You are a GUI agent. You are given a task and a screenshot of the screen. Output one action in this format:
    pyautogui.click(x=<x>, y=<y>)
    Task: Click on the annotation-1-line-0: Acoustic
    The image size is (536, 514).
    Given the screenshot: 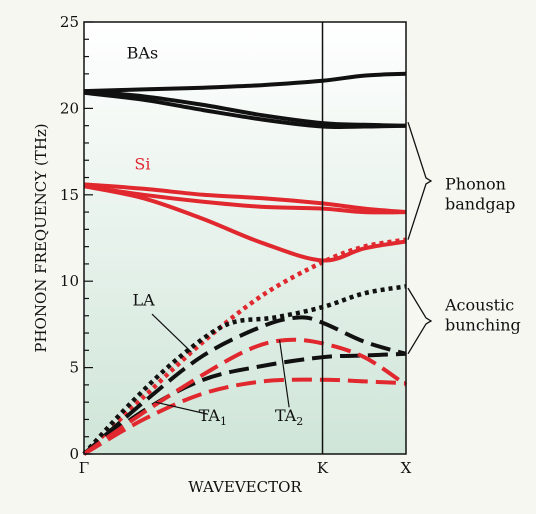 What is the action you would take?
    pyautogui.click(x=479, y=304)
    